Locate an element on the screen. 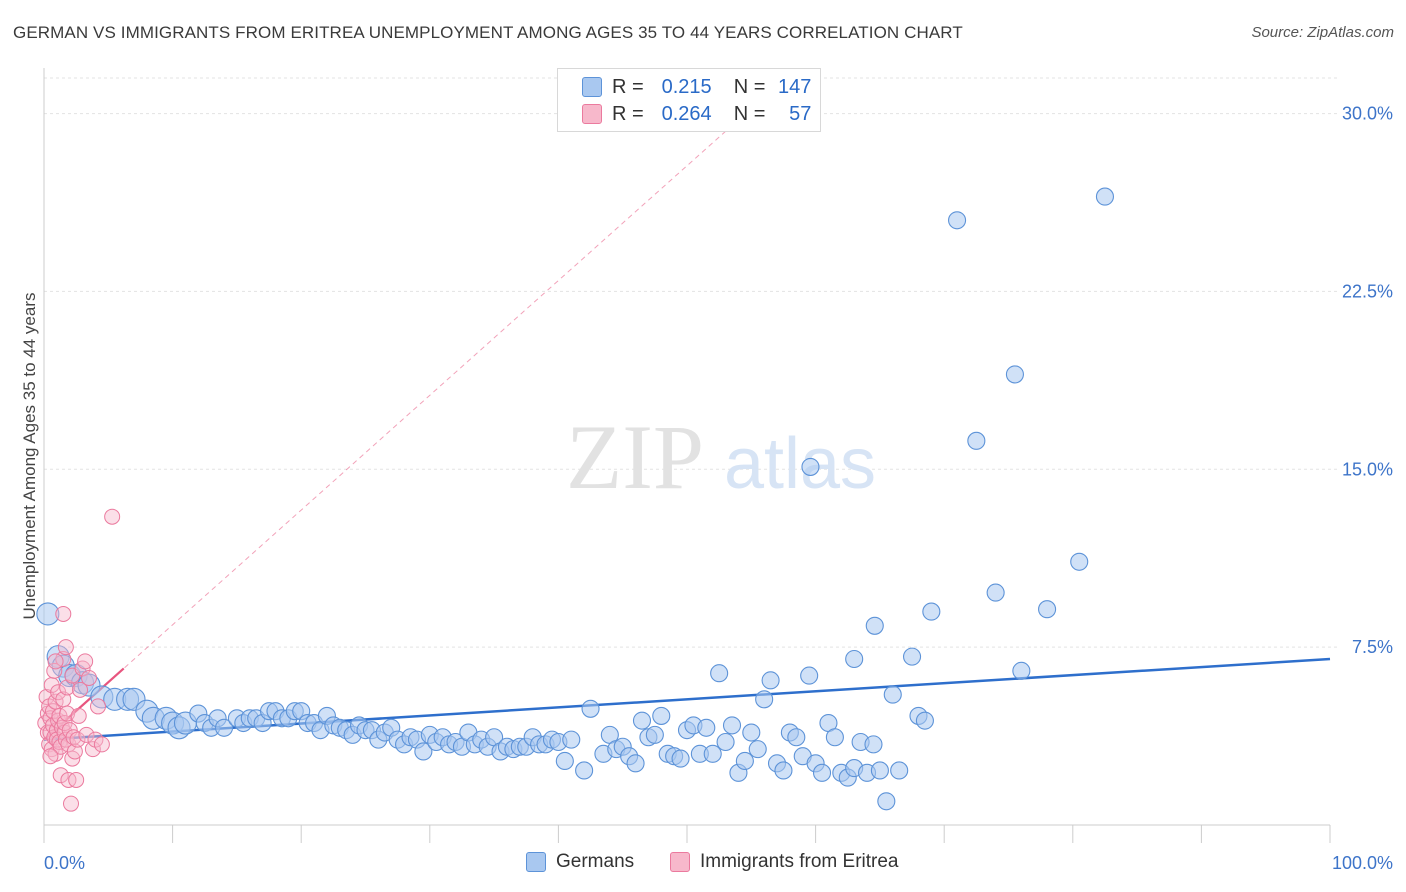 The height and width of the screenshot is (892, 1406). r-value: 0.264 is located at coordinates (686, 113).